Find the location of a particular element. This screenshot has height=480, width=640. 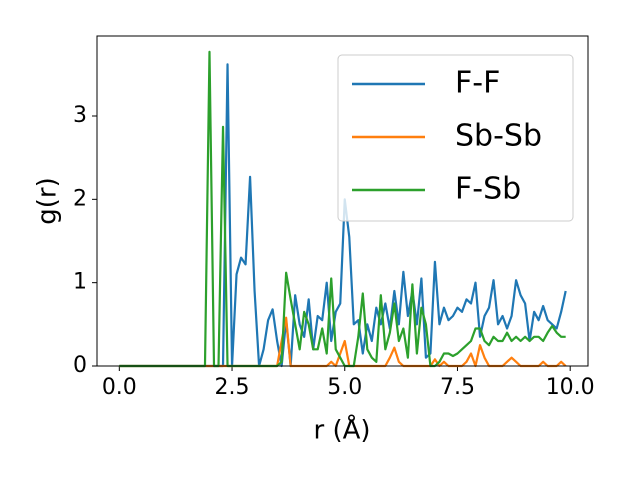

legend-box is located at coordinates (455, 138).